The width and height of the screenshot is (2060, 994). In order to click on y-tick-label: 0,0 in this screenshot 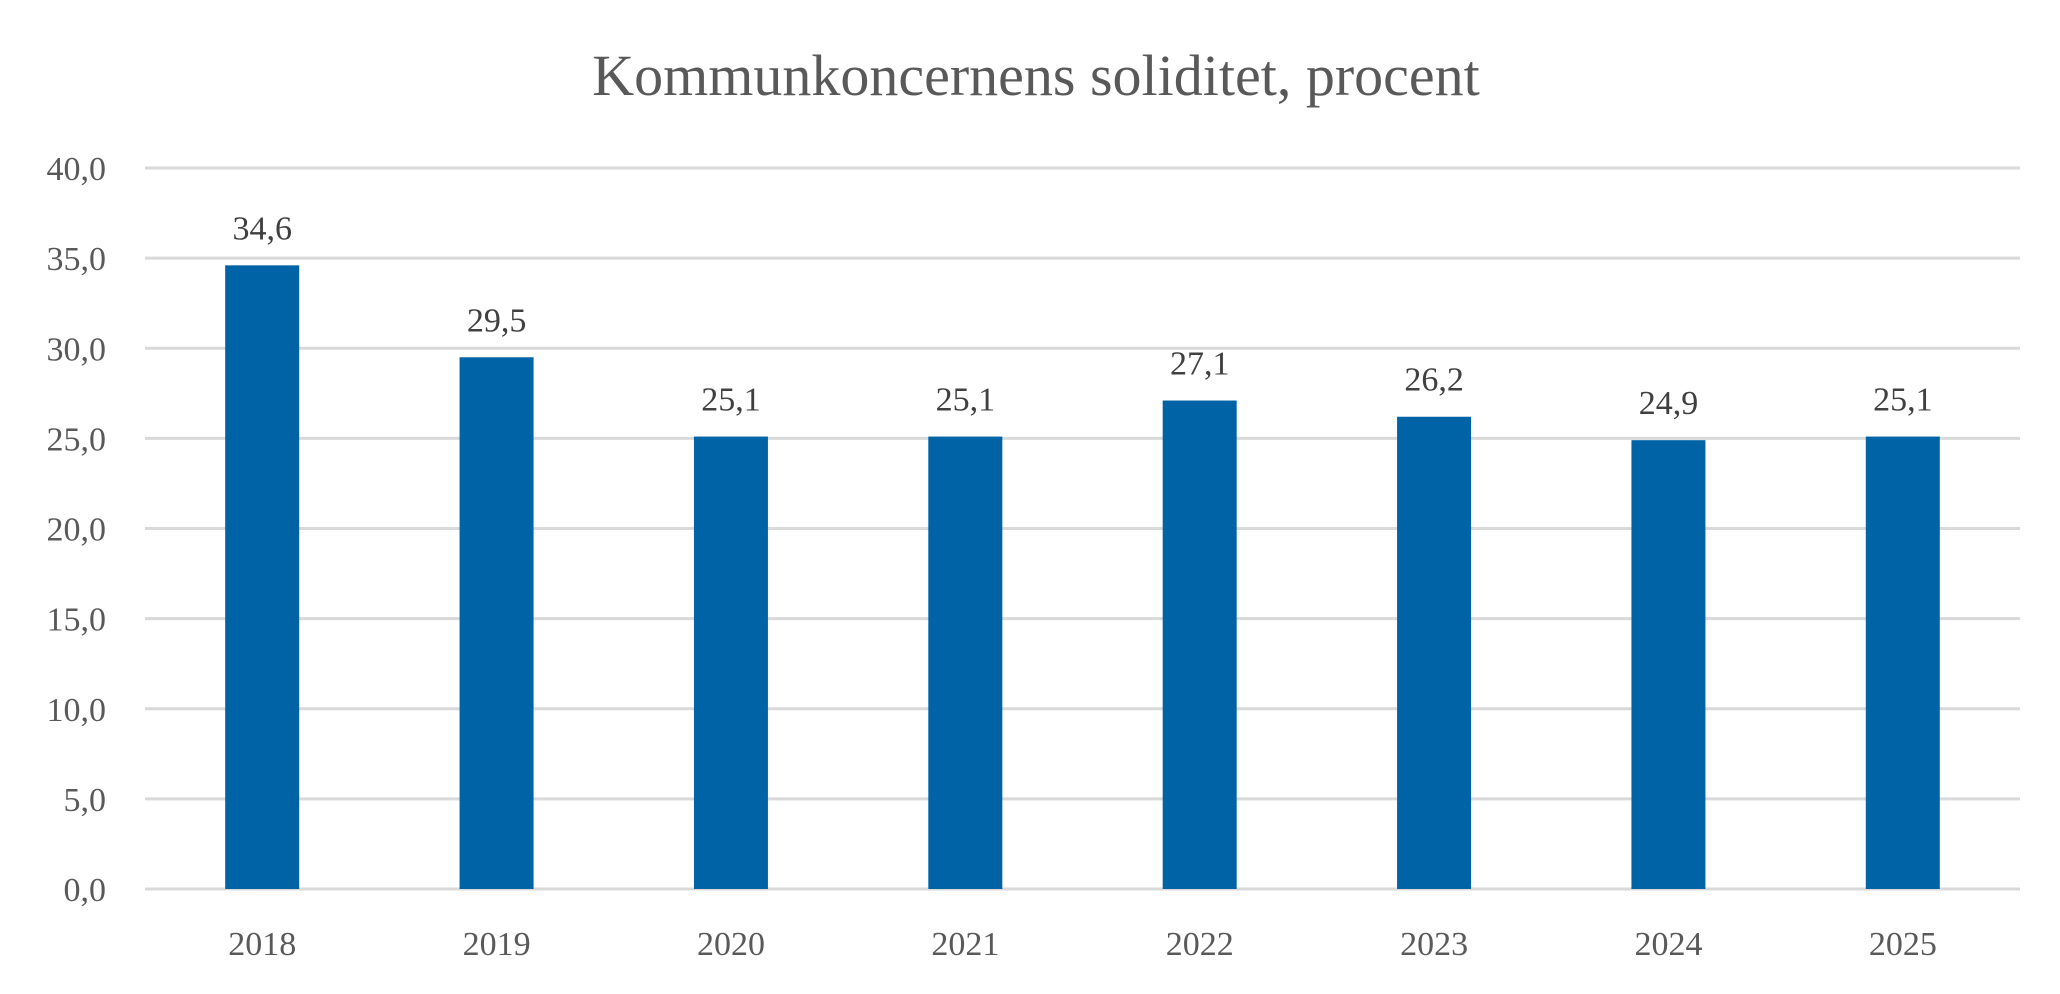, I will do `click(85, 890)`.